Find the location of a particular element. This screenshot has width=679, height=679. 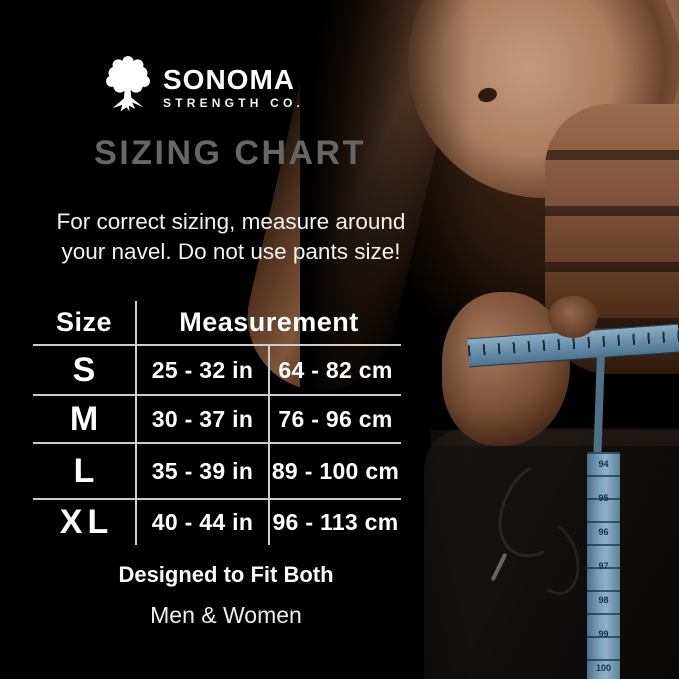

size-label-l: L is located at coordinates (85, 472).